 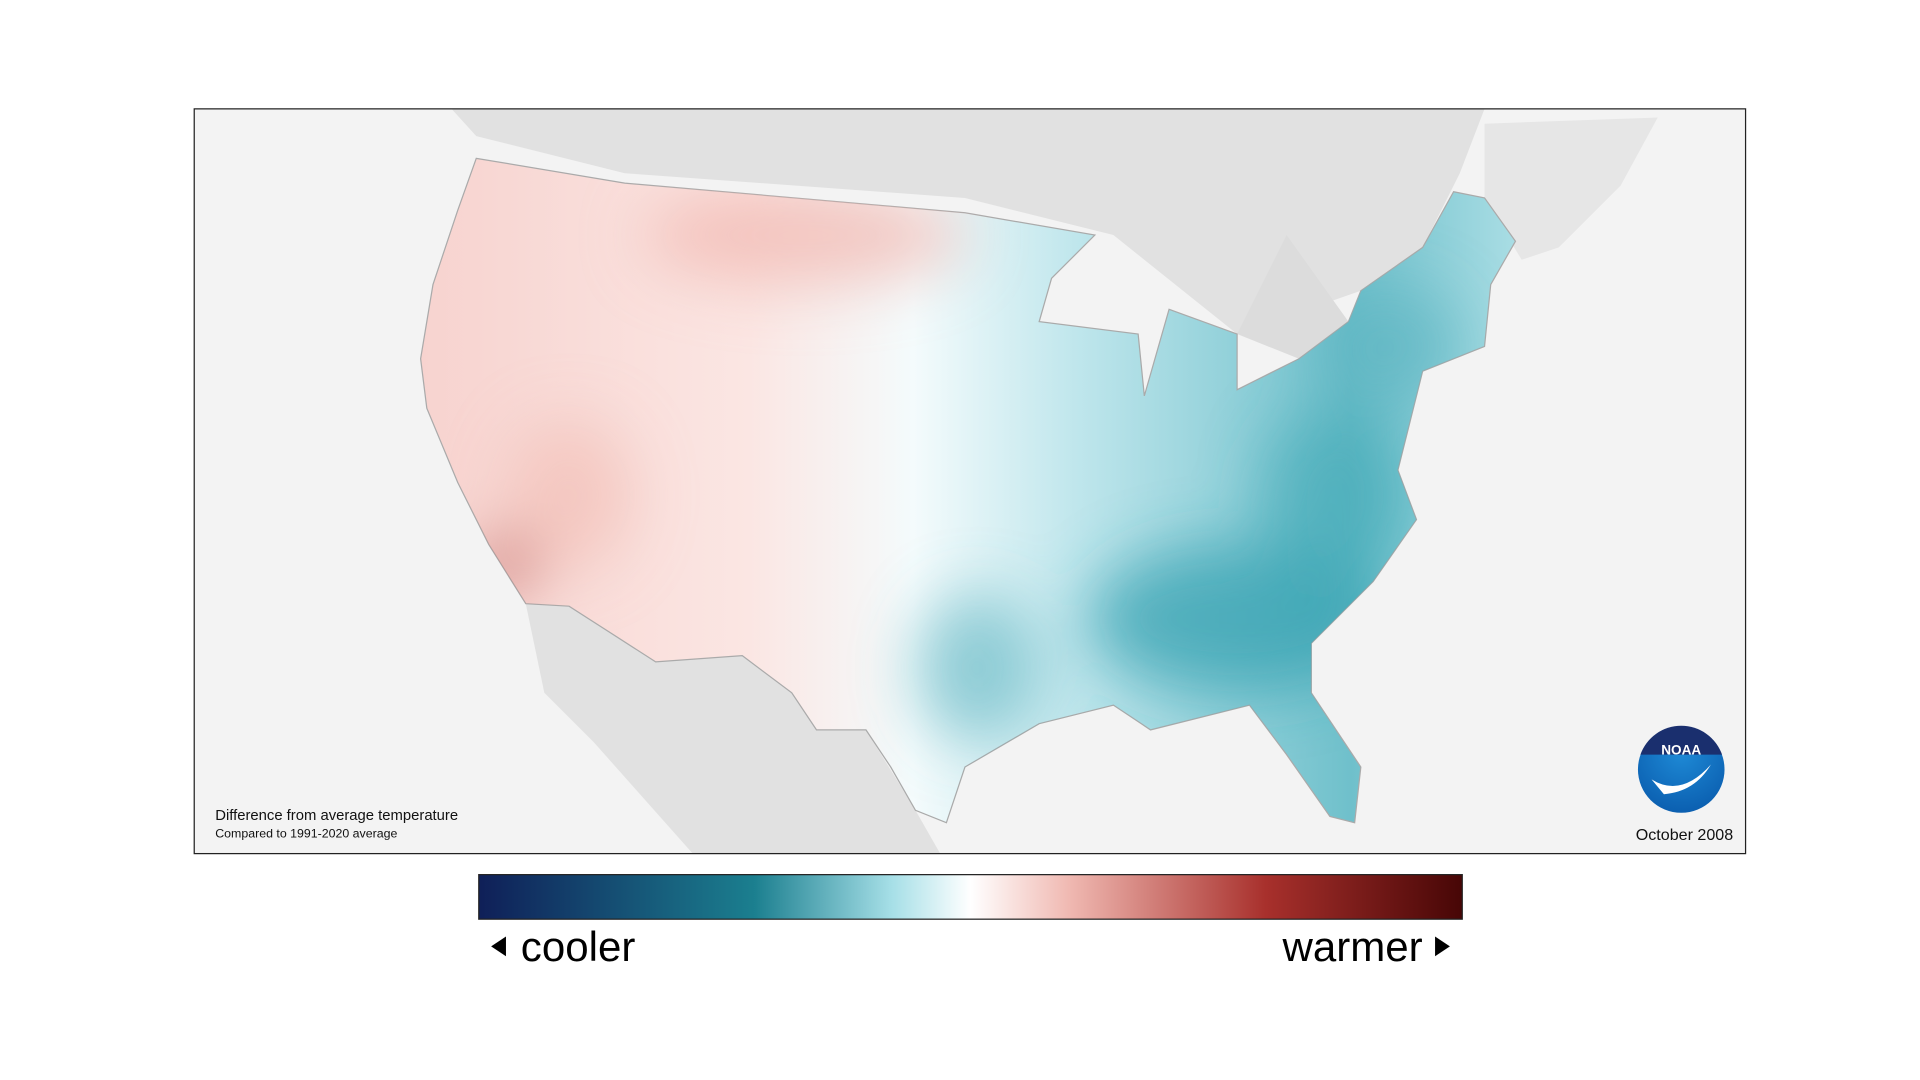 What do you see at coordinates (1684, 835) in the screenshot?
I see `date: October 2008` at bounding box center [1684, 835].